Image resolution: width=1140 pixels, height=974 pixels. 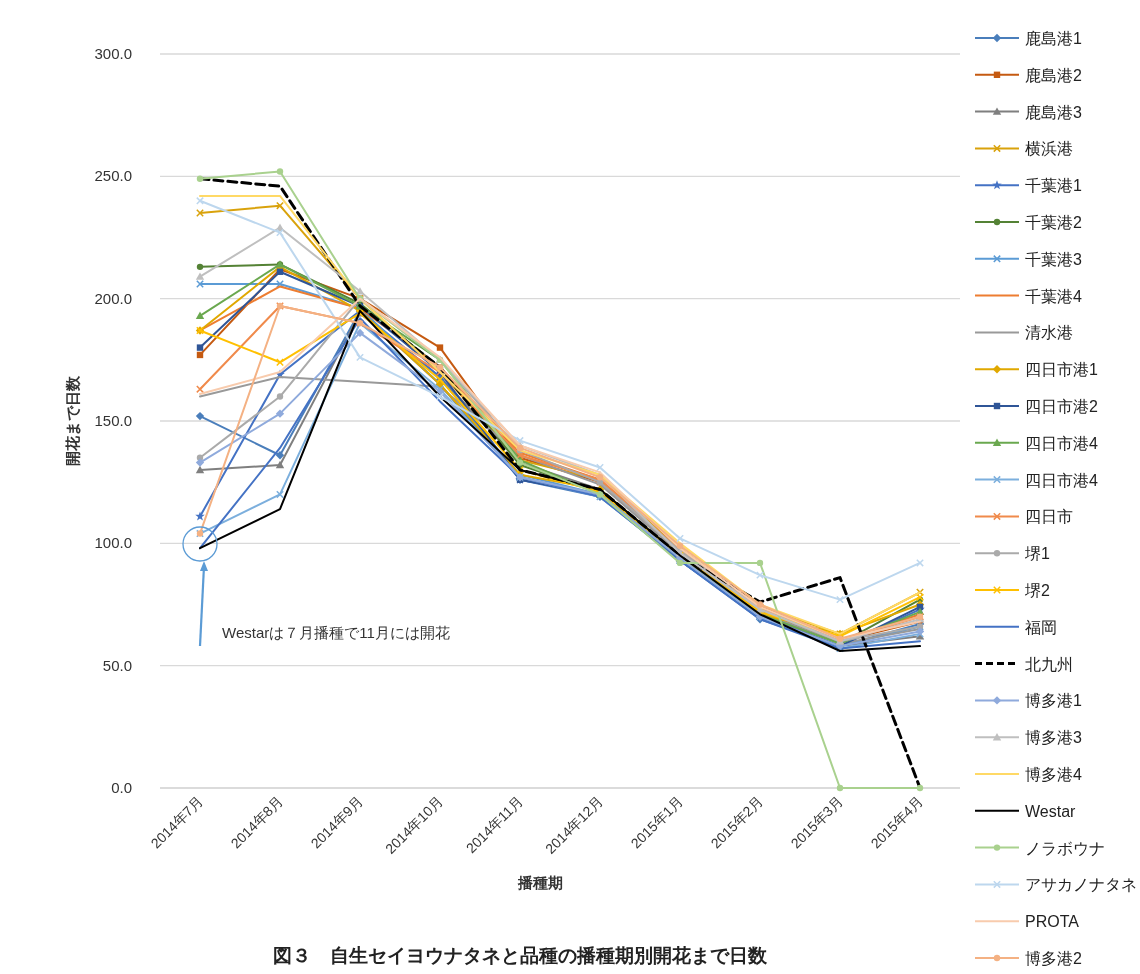 I want to click on text: 図３ 自生セイヨウナタネと品種の播種期別開花まで日数, so click(x=520, y=955).